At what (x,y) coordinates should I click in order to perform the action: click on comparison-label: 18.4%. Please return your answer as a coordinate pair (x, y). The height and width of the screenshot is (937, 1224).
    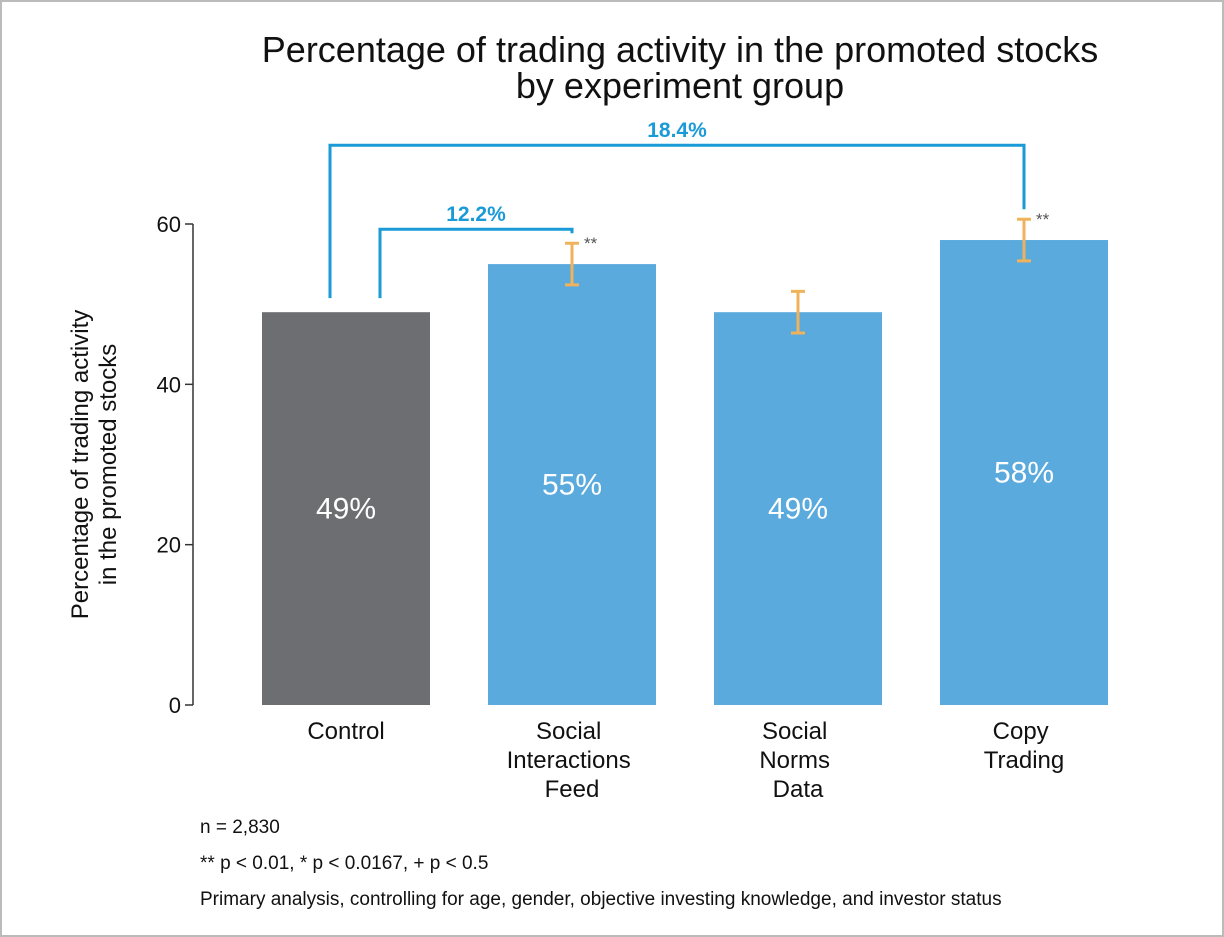
    Looking at the image, I should click on (677, 130).